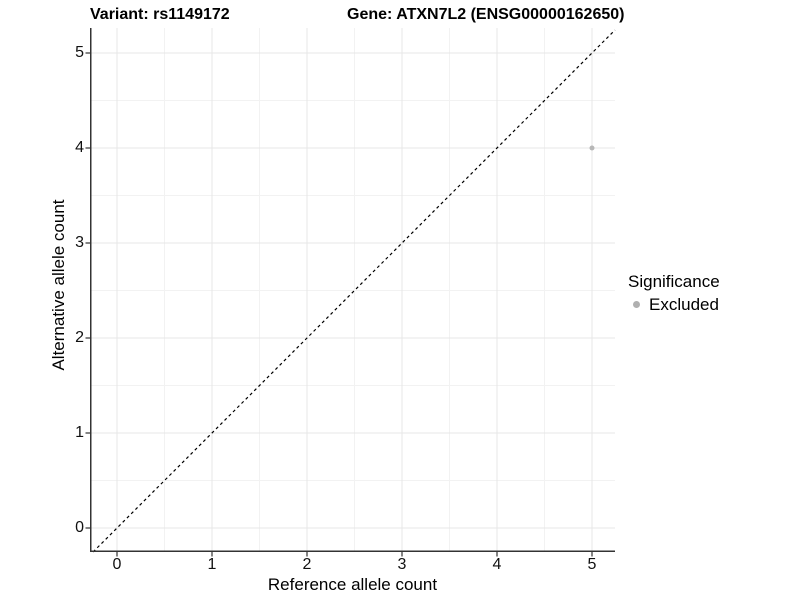  I want to click on legend-key, so click(636, 304).